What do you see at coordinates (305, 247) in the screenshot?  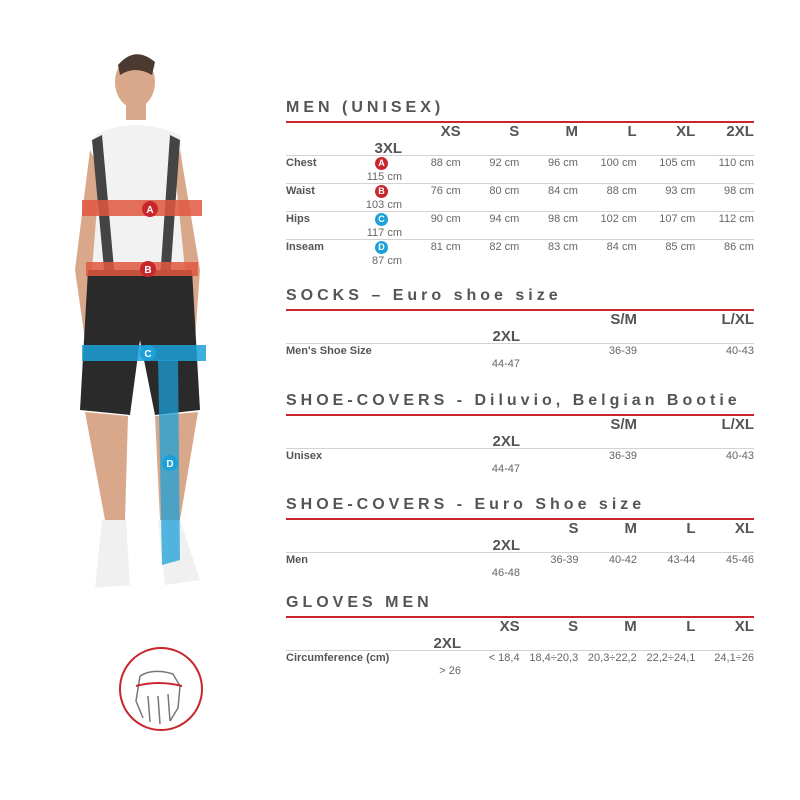 I see `row-label-text: Inseam` at bounding box center [305, 247].